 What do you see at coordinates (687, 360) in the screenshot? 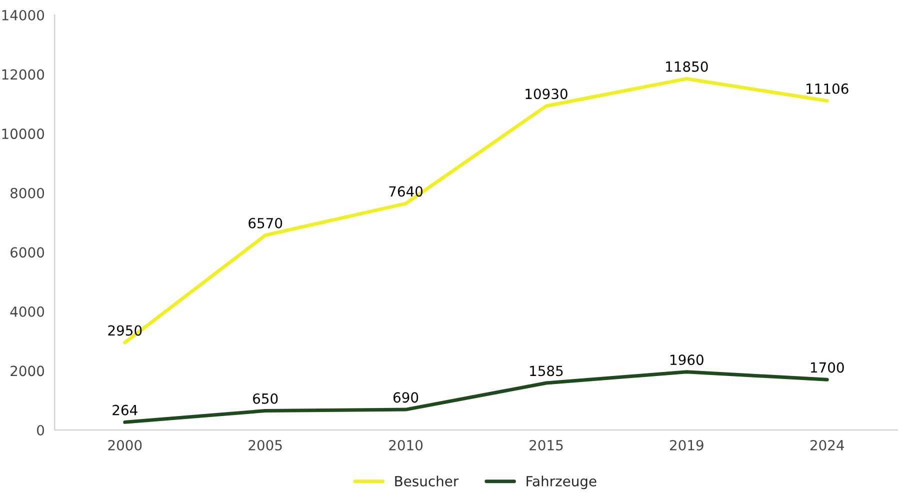
I see `data-label: 1960` at bounding box center [687, 360].